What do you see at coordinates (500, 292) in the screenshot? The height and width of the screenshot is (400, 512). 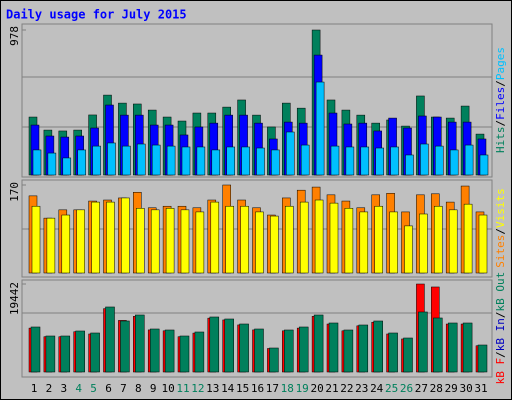 I see `legend-entry: kB Out` at bounding box center [500, 292].